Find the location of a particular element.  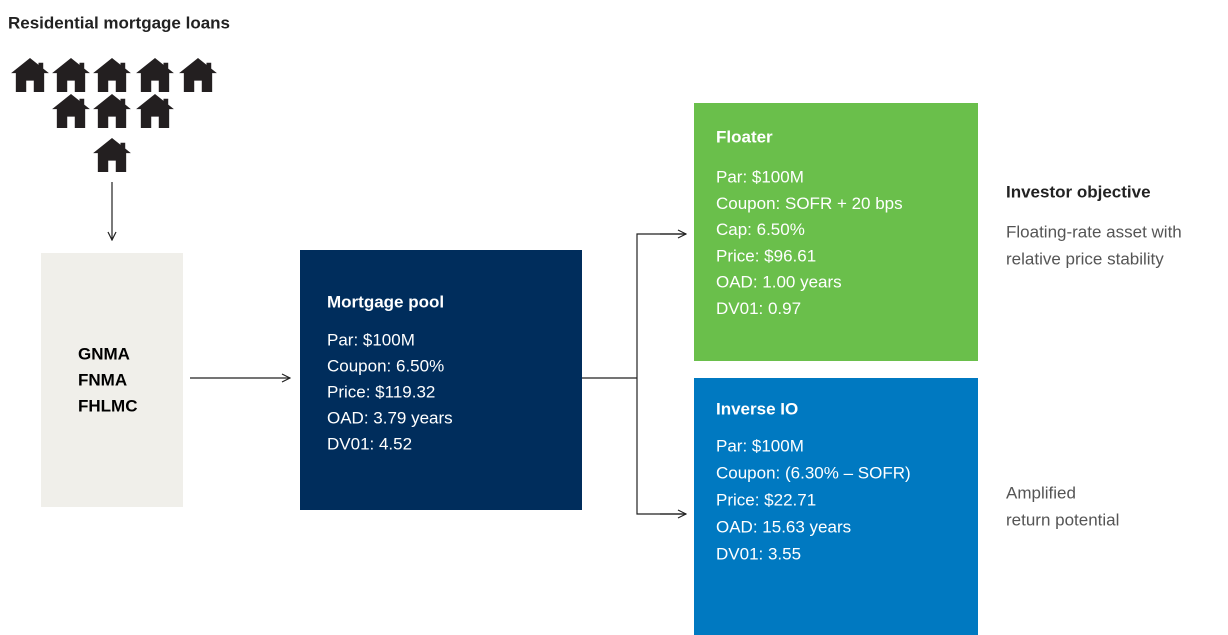

box-title: Floater is located at coordinates (744, 136).